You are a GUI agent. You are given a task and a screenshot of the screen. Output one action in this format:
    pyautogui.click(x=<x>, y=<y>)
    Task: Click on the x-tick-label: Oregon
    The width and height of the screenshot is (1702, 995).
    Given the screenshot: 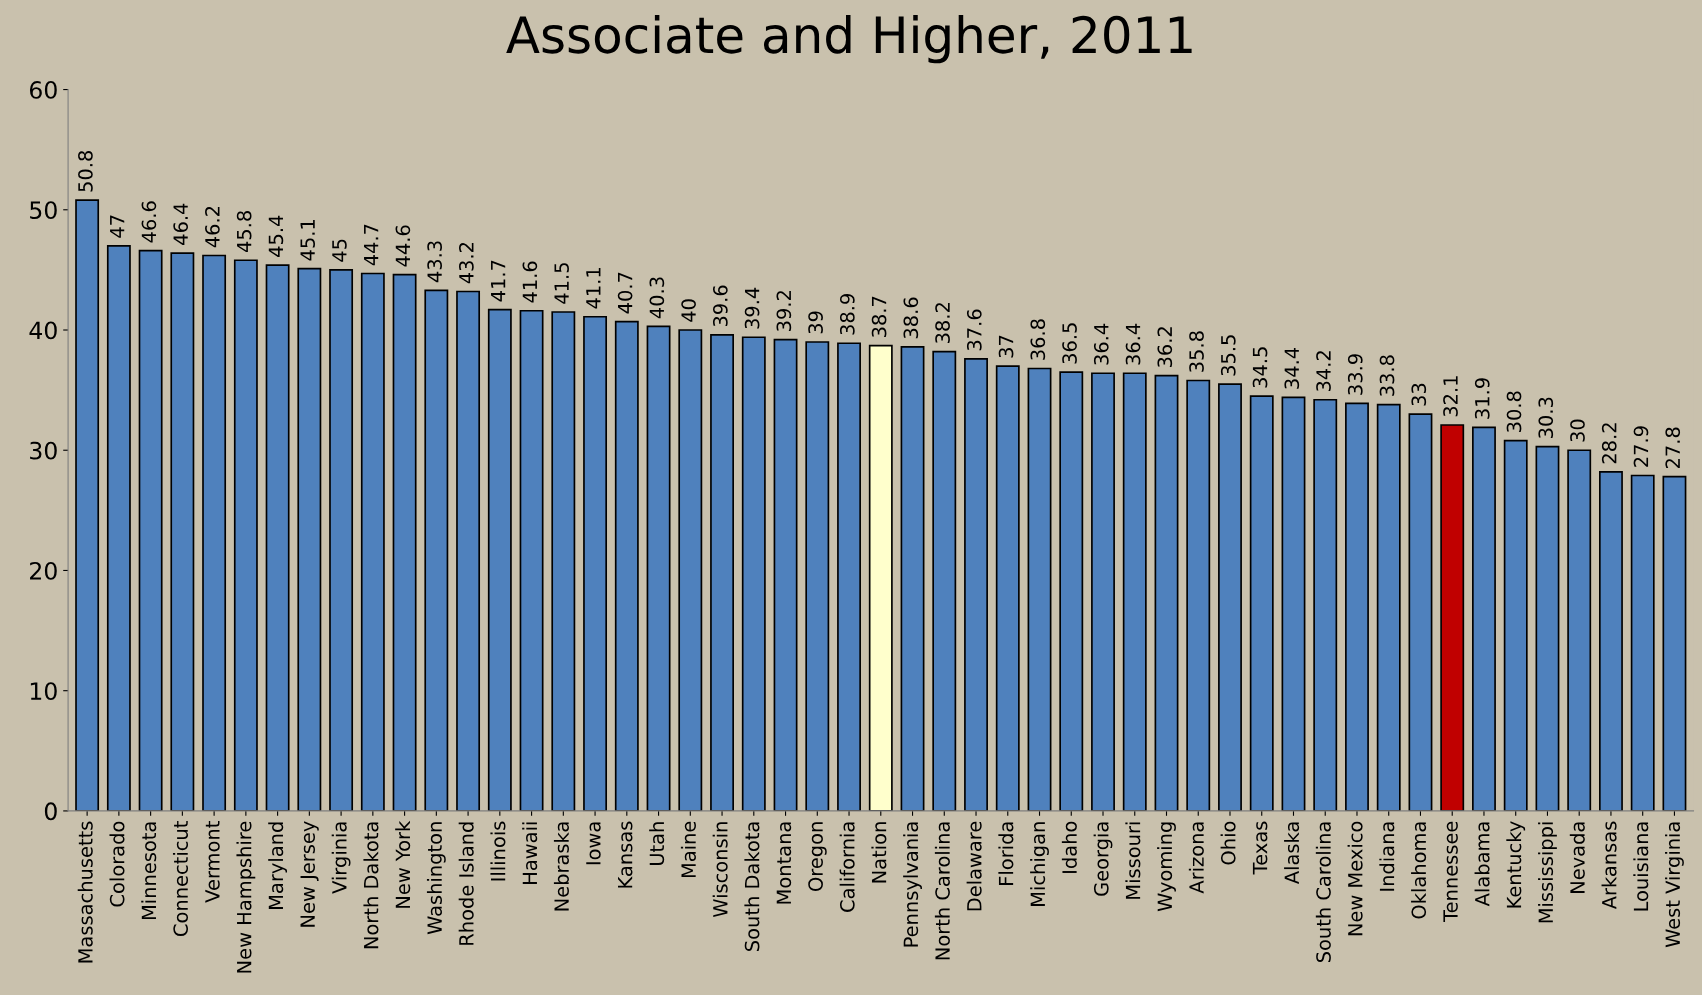 What is the action you would take?
    pyautogui.click(x=817, y=856)
    